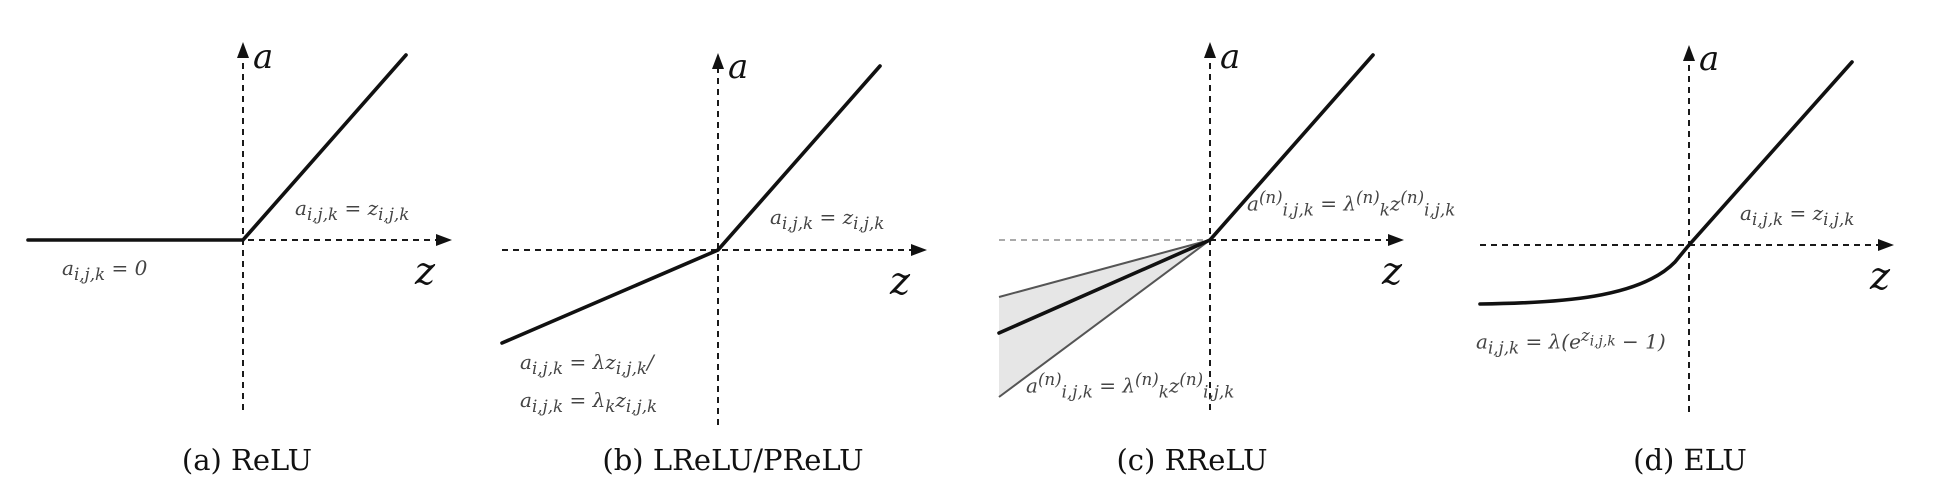 The height and width of the screenshot is (499, 1933). What do you see at coordinates (217, 147) in the screenshot?
I see `relu-curve` at bounding box center [217, 147].